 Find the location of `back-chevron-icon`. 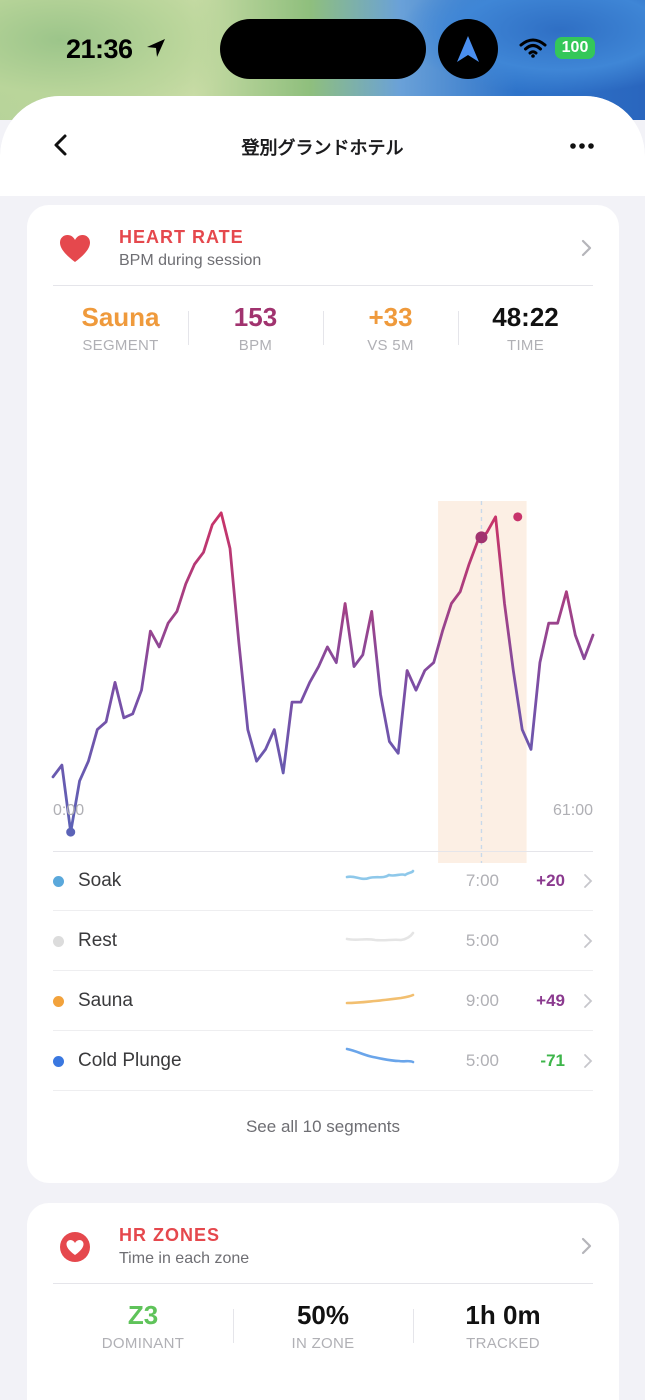

back-chevron-icon is located at coordinates (61, 145).